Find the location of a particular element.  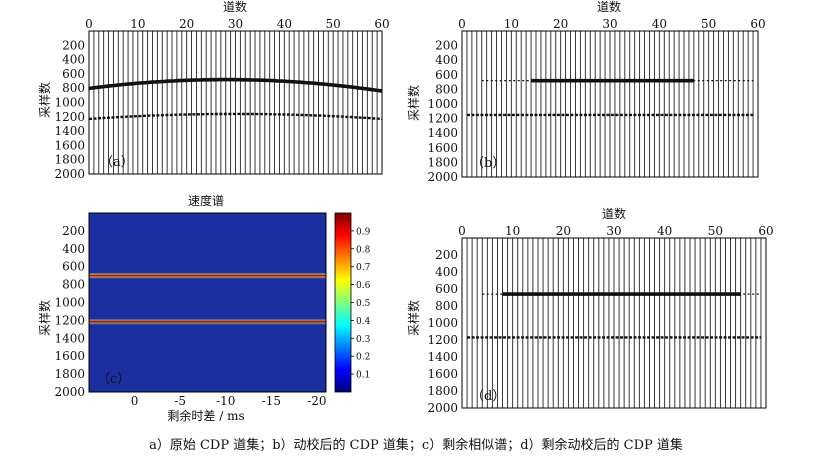

panel-a-ylabel: 采样数 is located at coordinates (44, 100).